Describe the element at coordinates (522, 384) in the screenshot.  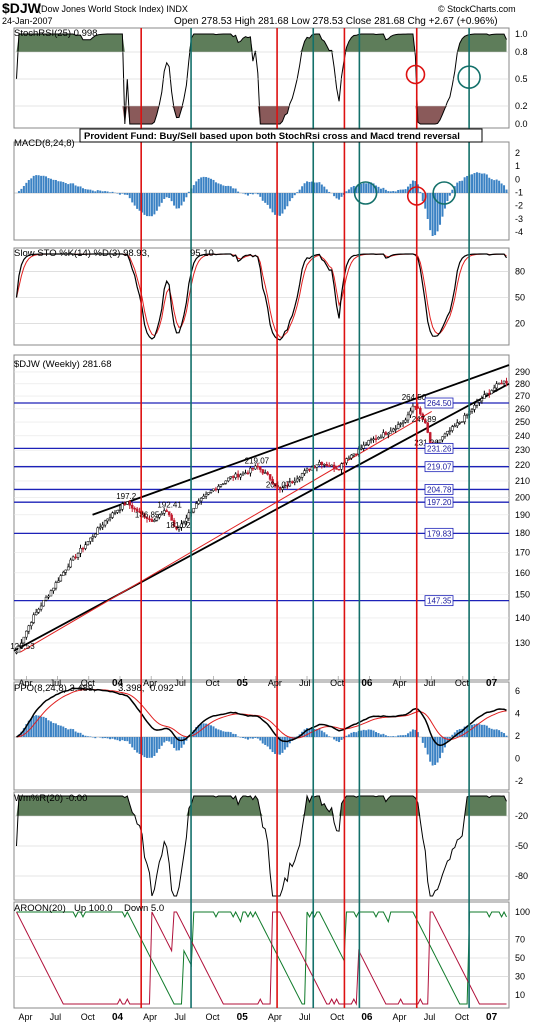
I see `price-tick: 280` at that location.